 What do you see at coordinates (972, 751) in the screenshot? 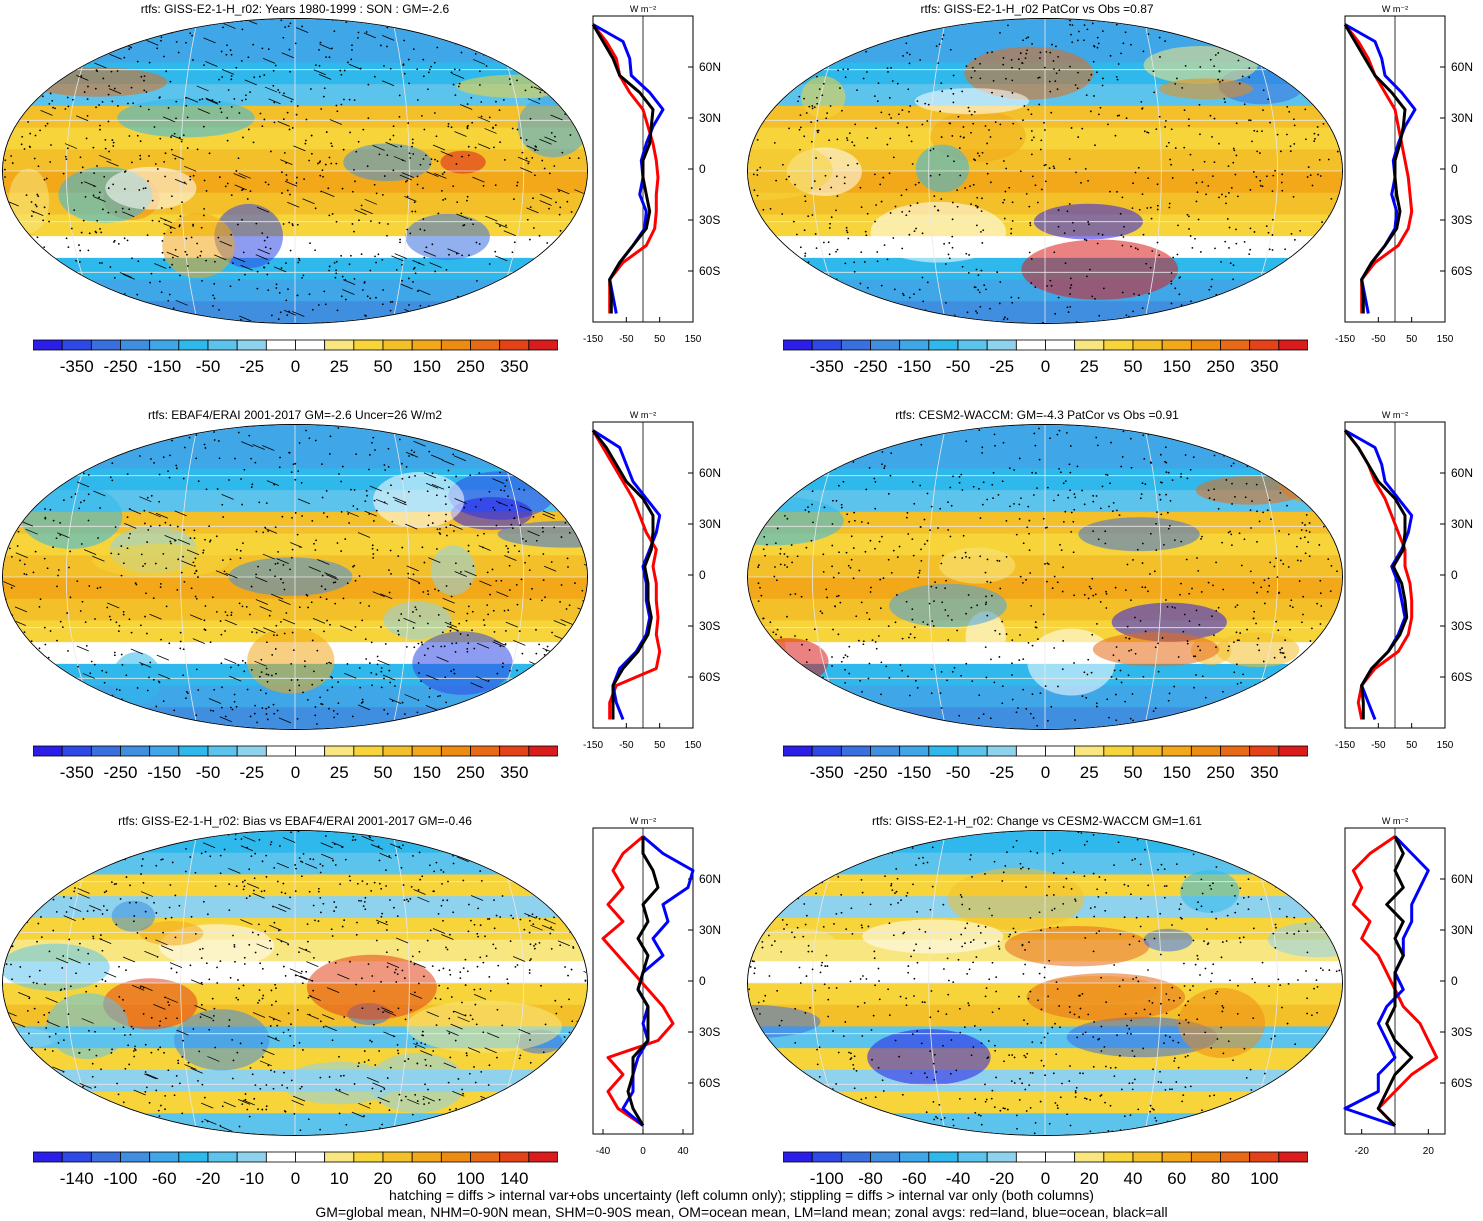
I see `colorbar-swatch` at bounding box center [972, 751].